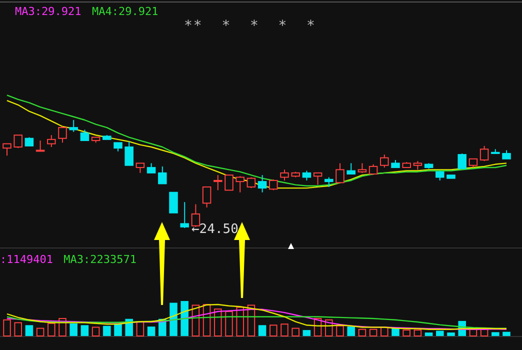 This screenshot has width=522, height=350. What do you see at coordinates (125, 11) in the screenshot?
I see `text: MA4:29.921` at bounding box center [125, 11].